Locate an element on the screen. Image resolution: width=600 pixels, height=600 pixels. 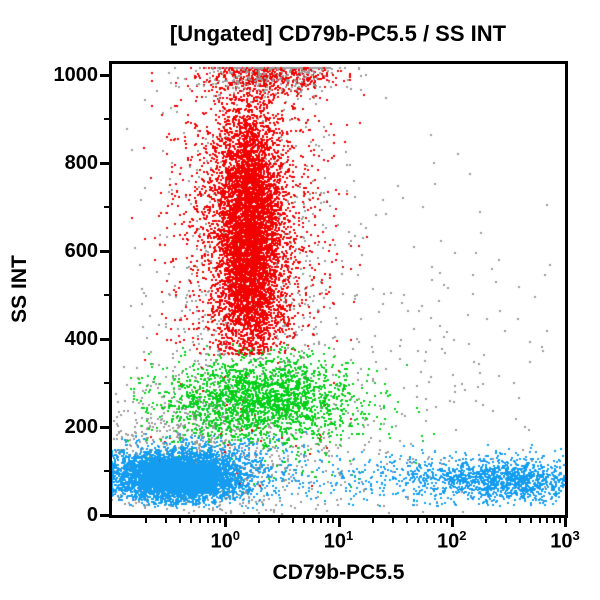
x-tick-label: 10¹ is located at coordinates (338, 540).